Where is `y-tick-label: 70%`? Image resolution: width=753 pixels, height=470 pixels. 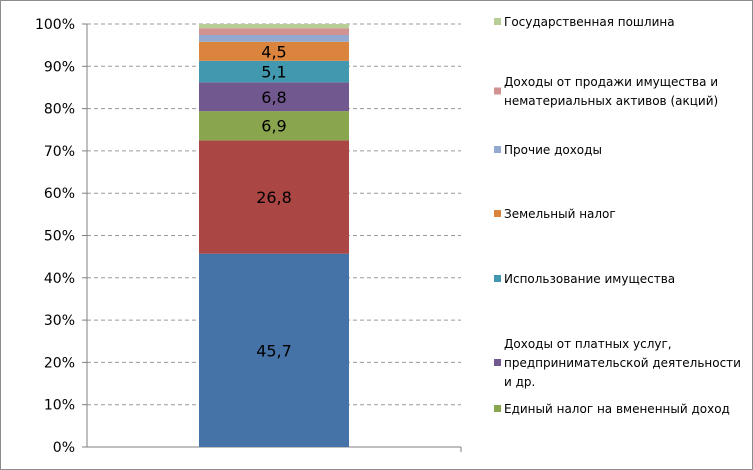 y-tick-label: 70% is located at coordinates (59, 152).